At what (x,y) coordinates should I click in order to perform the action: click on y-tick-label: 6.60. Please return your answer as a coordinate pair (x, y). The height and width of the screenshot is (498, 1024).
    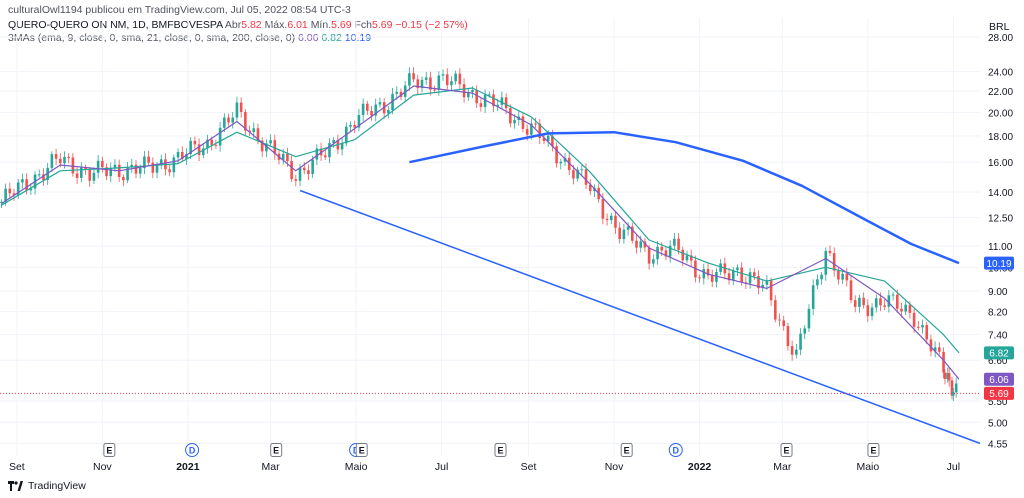
    Looking at the image, I should click on (998, 361).